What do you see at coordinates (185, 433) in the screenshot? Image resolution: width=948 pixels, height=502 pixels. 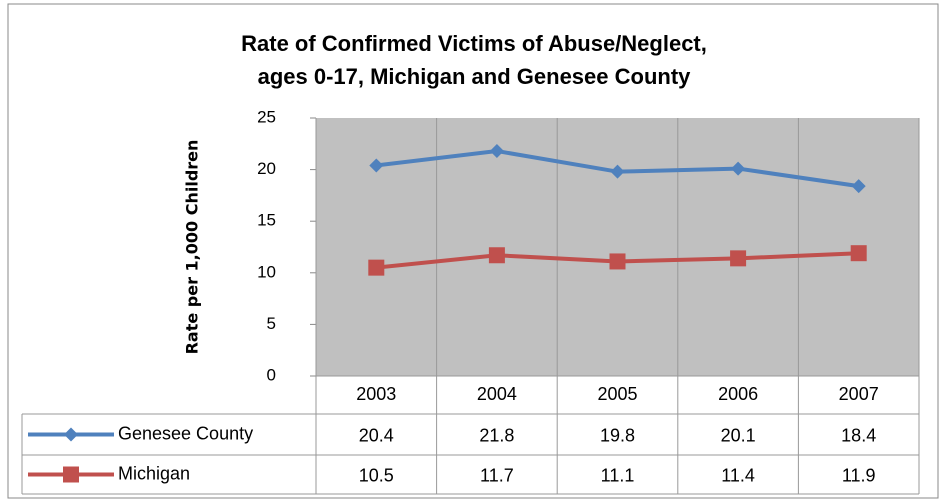 I see `legend-label: Genesee County` at bounding box center [185, 433].